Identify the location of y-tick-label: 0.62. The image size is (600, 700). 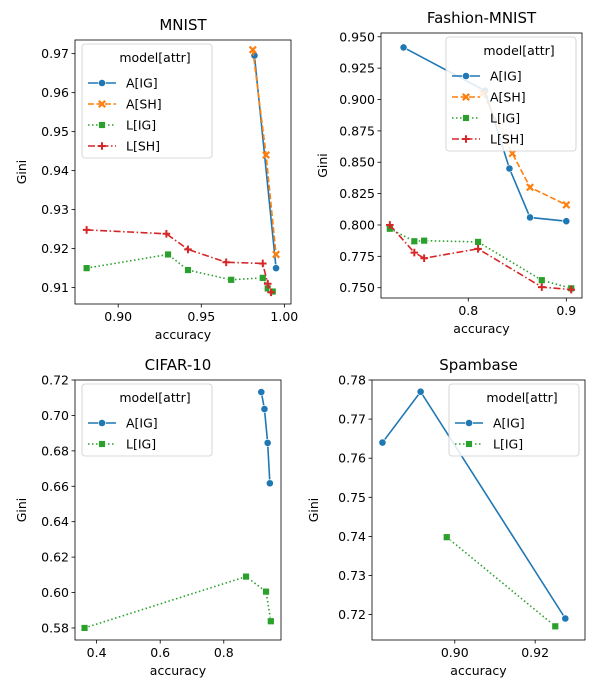
(55, 557).